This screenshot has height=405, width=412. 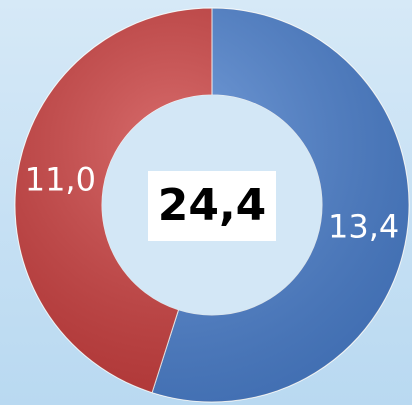 What do you see at coordinates (363, 227) in the screenshot?
I see `slice-label: 13,4` at bounding box center [363, 227].